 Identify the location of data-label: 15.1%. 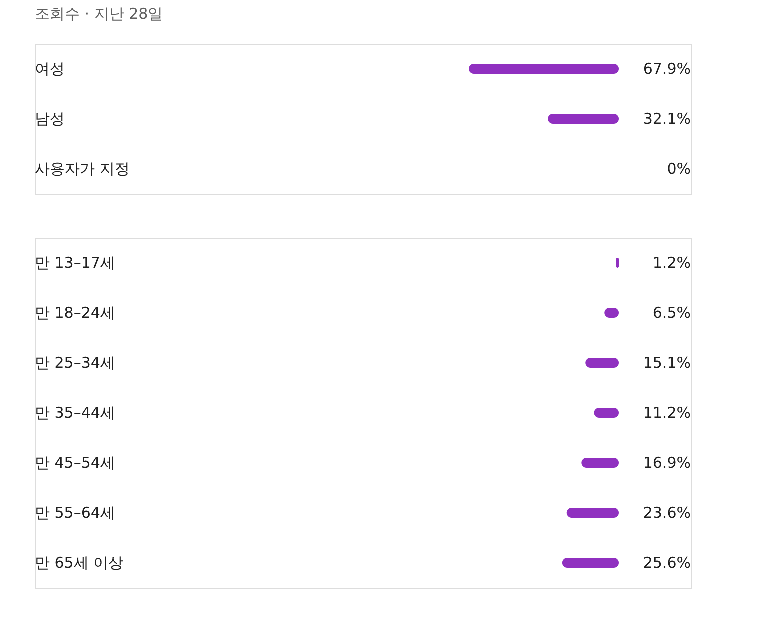
(667, 363).